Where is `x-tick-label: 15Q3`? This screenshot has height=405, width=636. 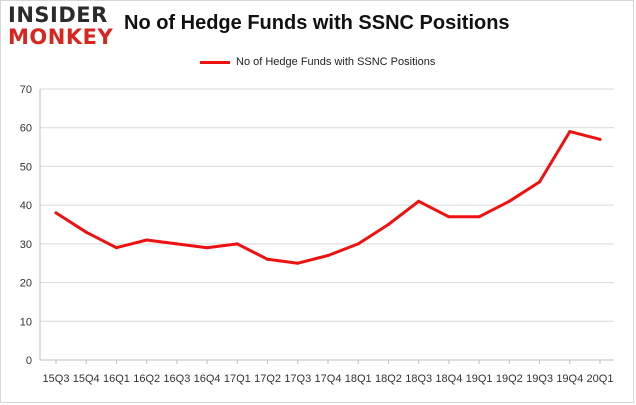
x-tick-label: 15Q3 is located at coordinates (56, 379).